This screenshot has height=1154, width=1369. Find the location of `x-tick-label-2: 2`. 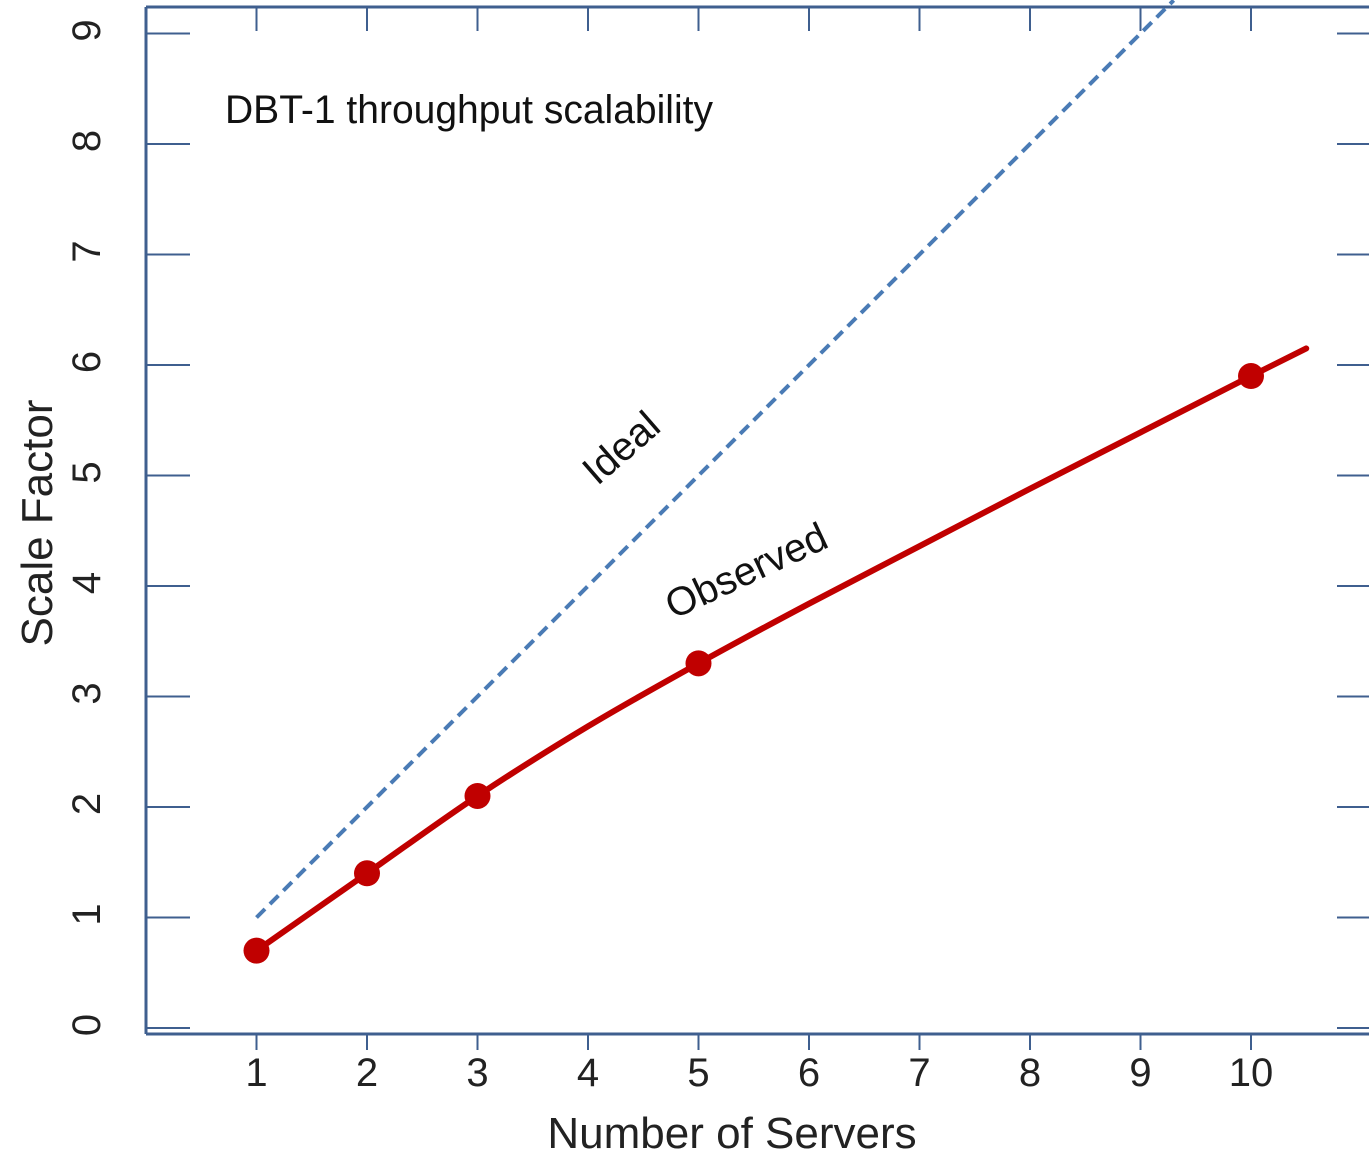

x-tick-label-2: 2 is located at coordinates (367, 1073).